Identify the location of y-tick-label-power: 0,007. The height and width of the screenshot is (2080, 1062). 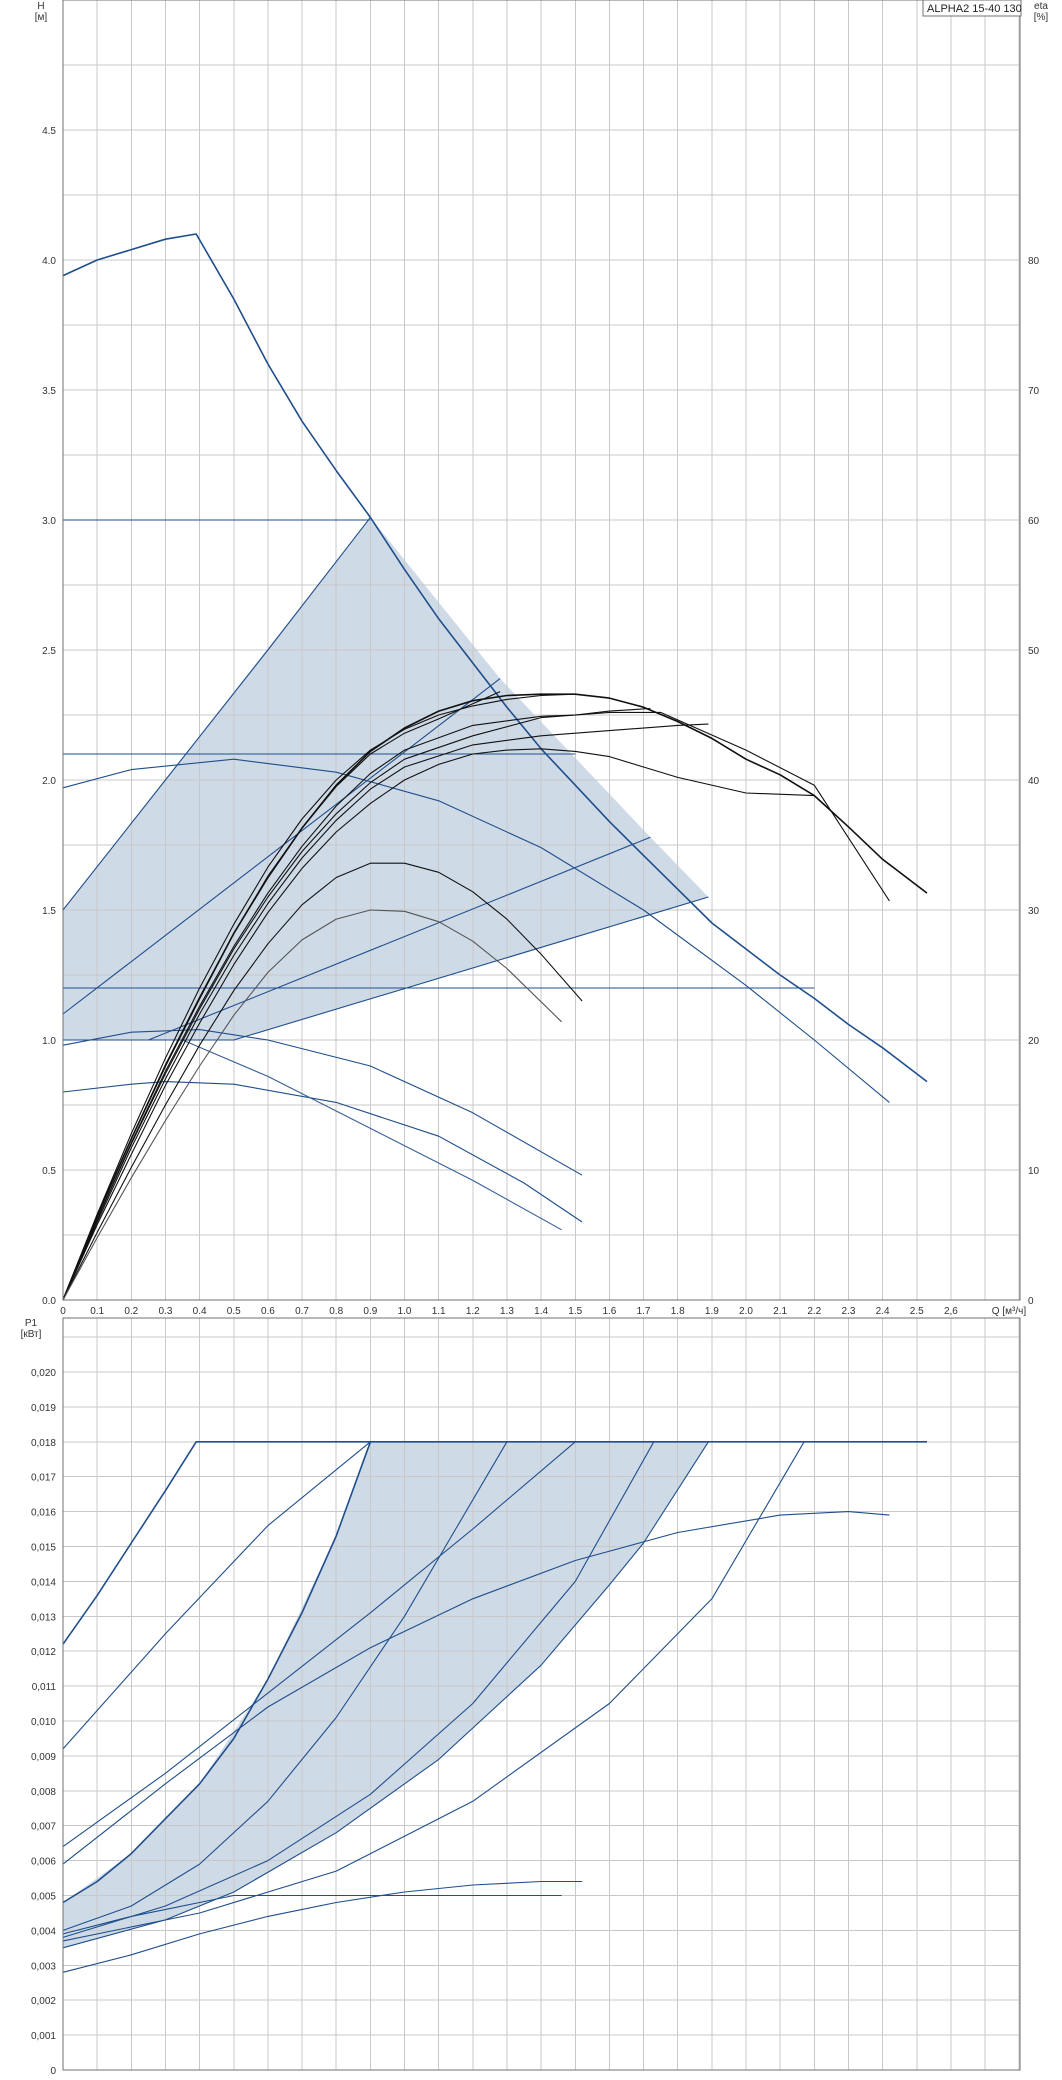
(43, 1827).